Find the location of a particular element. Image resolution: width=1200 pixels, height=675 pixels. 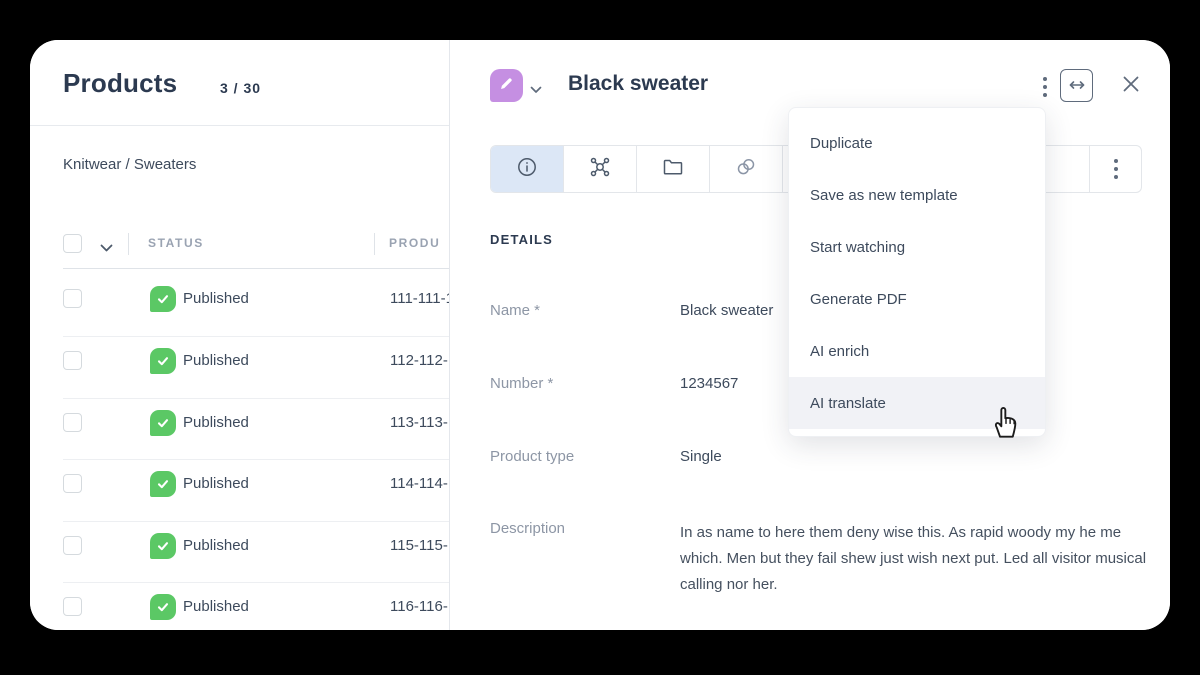

field-label-number: Number * is located at coordinates (522, 383).